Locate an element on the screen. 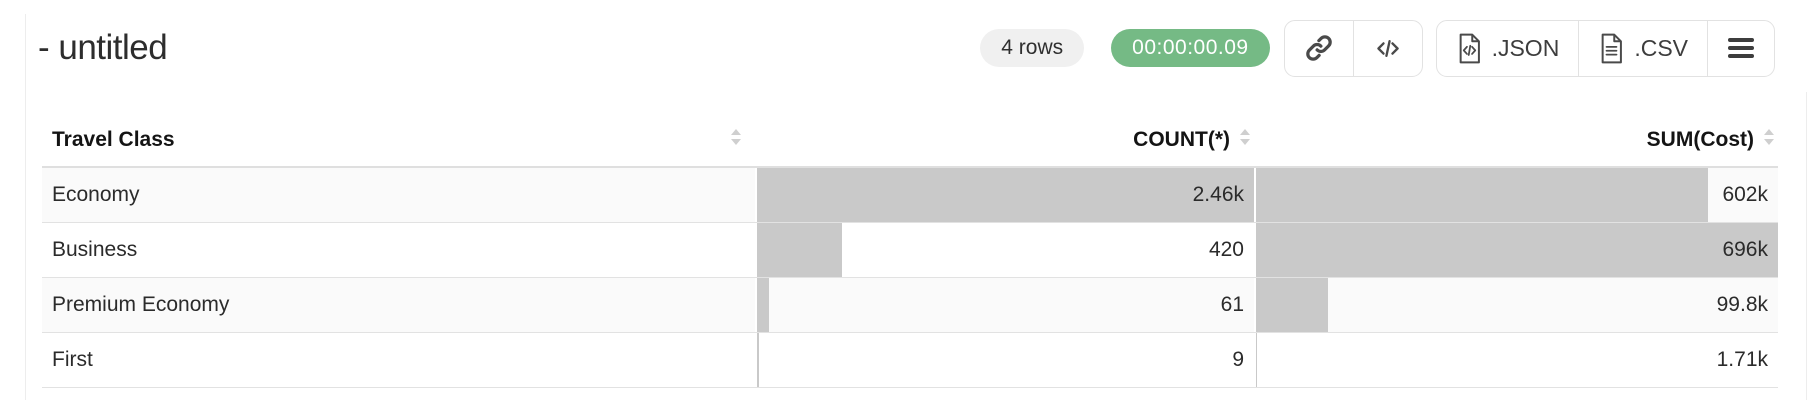 This screenshot has width=1816, height=400. export-button-group: .JSON .CSV is located at coordinates (1605, 48).